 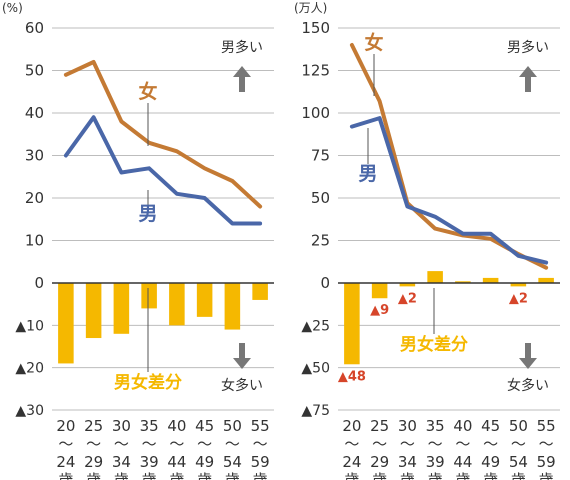 What do you see at coordinates (315, 369) in the screenshot?
I see `y-tick-label: ▲50` at bounding box center [315, 369].